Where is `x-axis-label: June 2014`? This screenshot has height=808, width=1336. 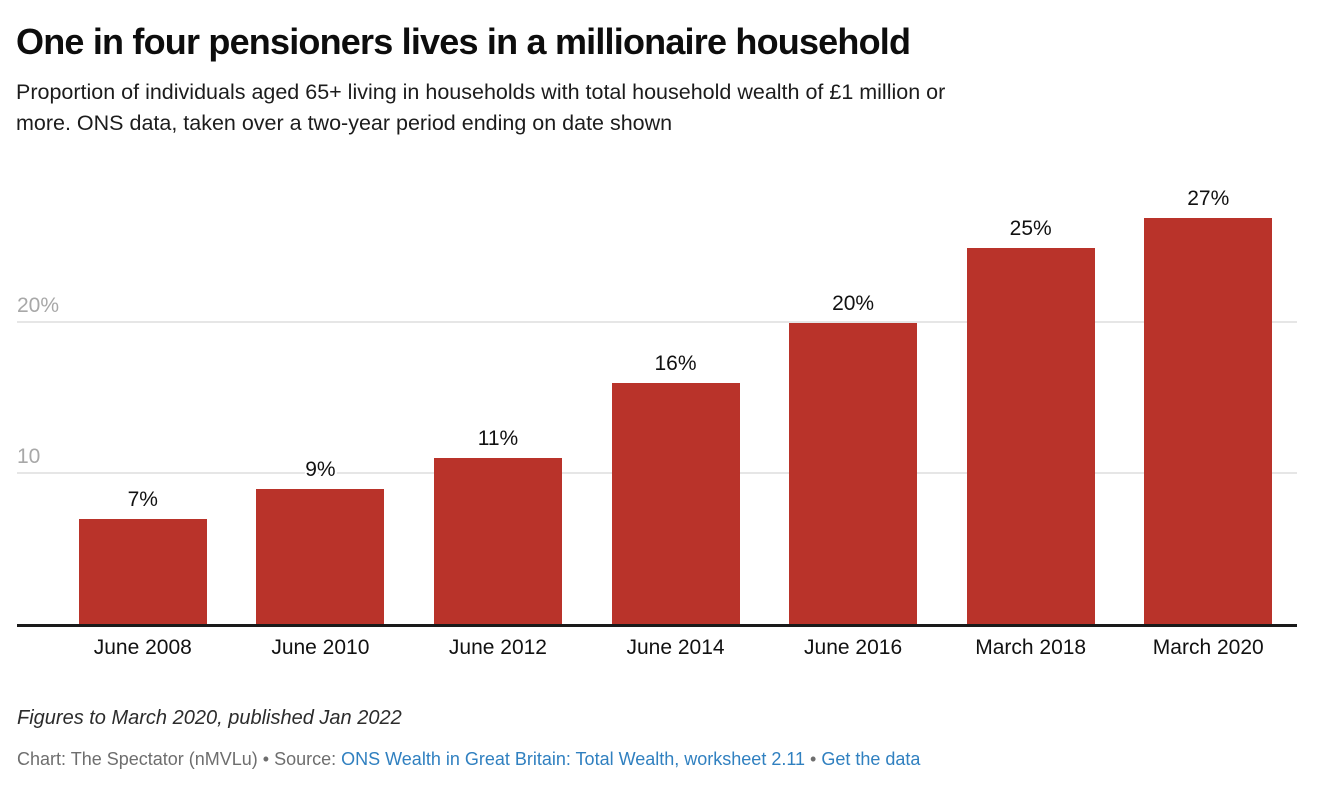 x-axis-label: June 2014 is located at coordinates (675, 647).